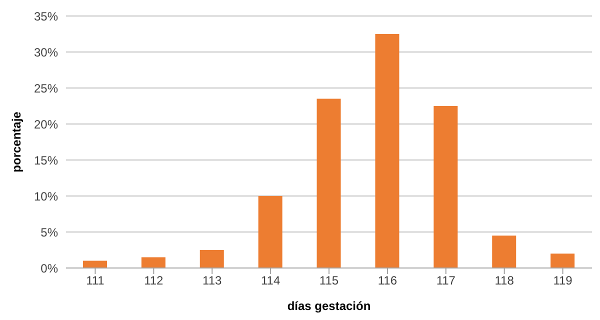  Describe the element at coordinates (46, 196) in the screenshot. I see `y-tick-label: 10%` at that location.